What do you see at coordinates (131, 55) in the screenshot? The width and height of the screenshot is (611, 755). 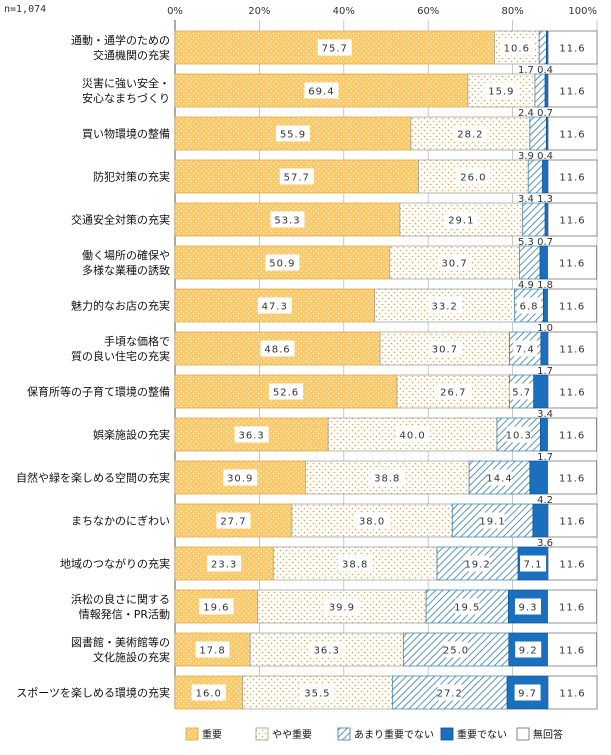 I see `category-label: 交通機関の充実` at bounding box center [131, 55].